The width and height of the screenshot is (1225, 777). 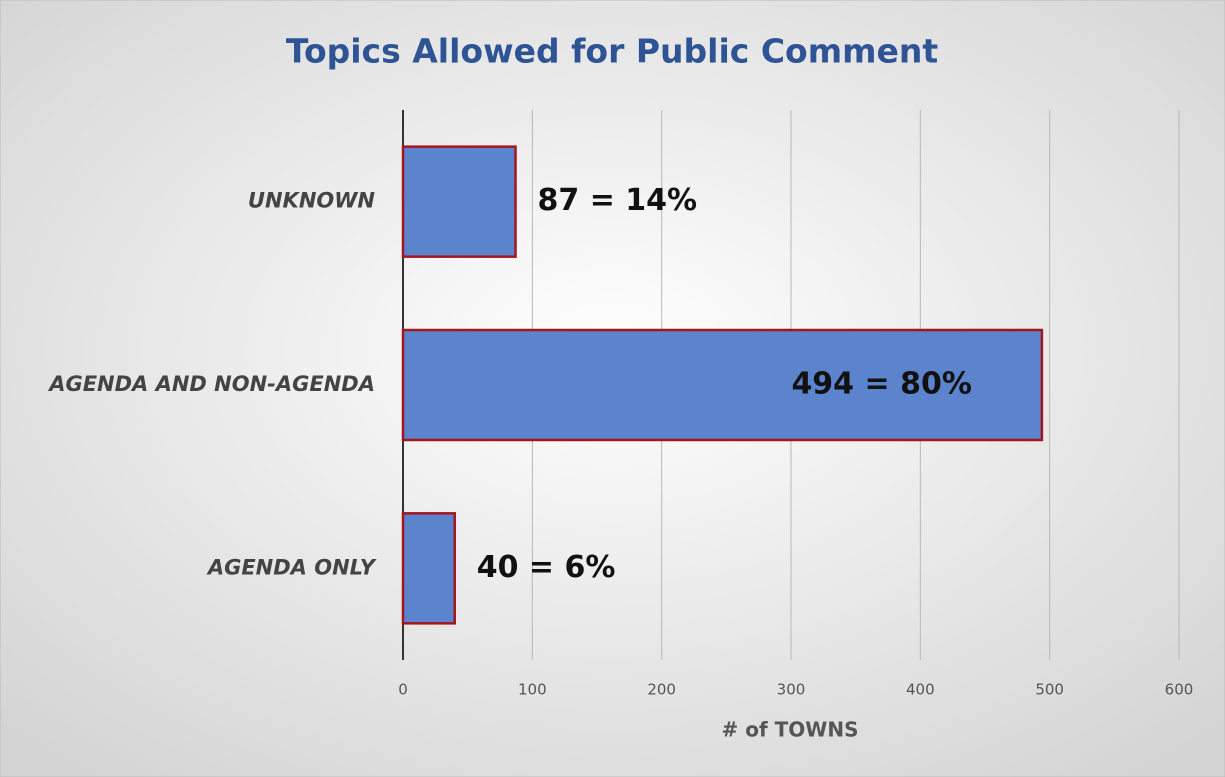 I want to click on x-axis-label: # of TOWNS, so click(x=790, y=730).